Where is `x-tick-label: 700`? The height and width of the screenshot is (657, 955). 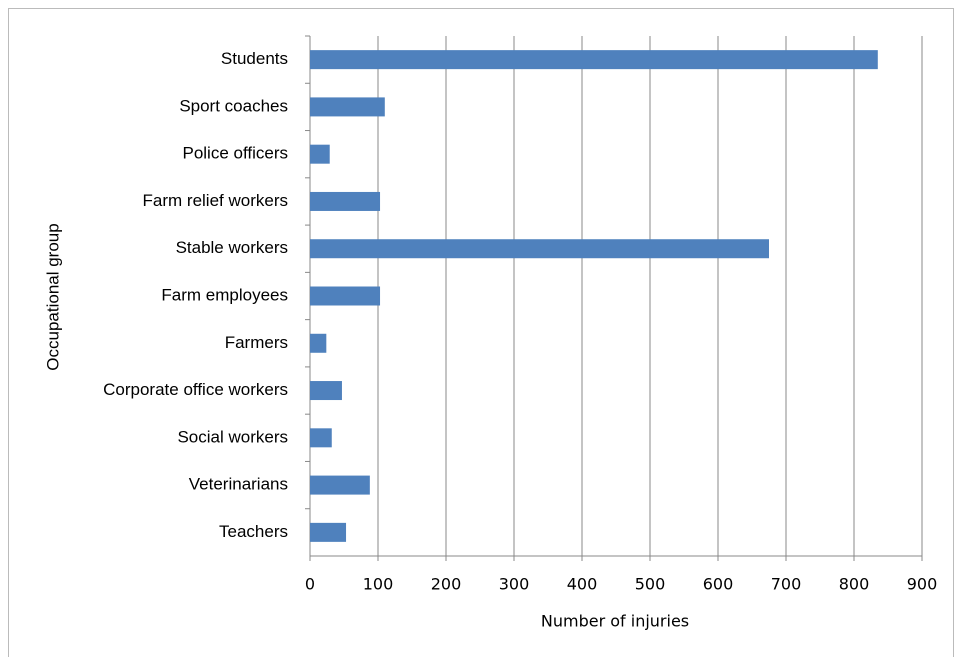
x-tick-label: 700 is located at coordinates (786, 584).